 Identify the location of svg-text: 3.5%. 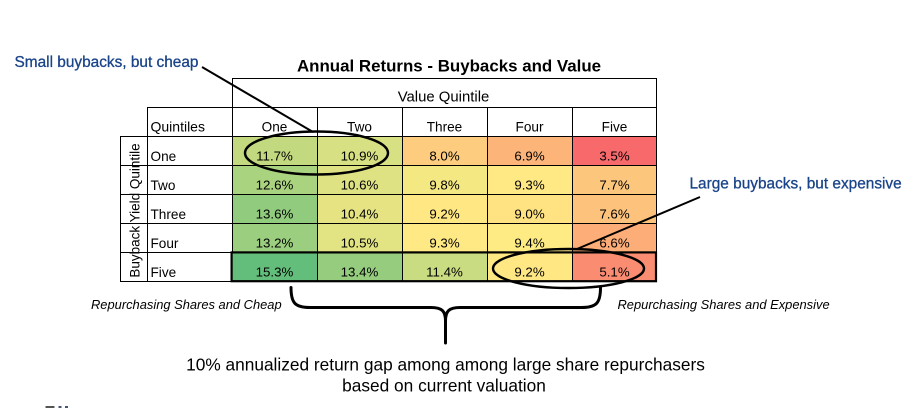
(614, 156).